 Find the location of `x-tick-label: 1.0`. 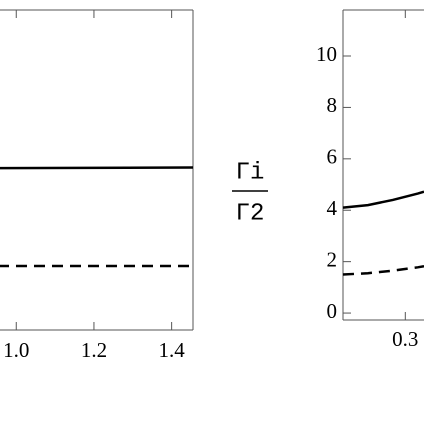

x-tick-label: 1.0 is located at coordinates (16, 350).